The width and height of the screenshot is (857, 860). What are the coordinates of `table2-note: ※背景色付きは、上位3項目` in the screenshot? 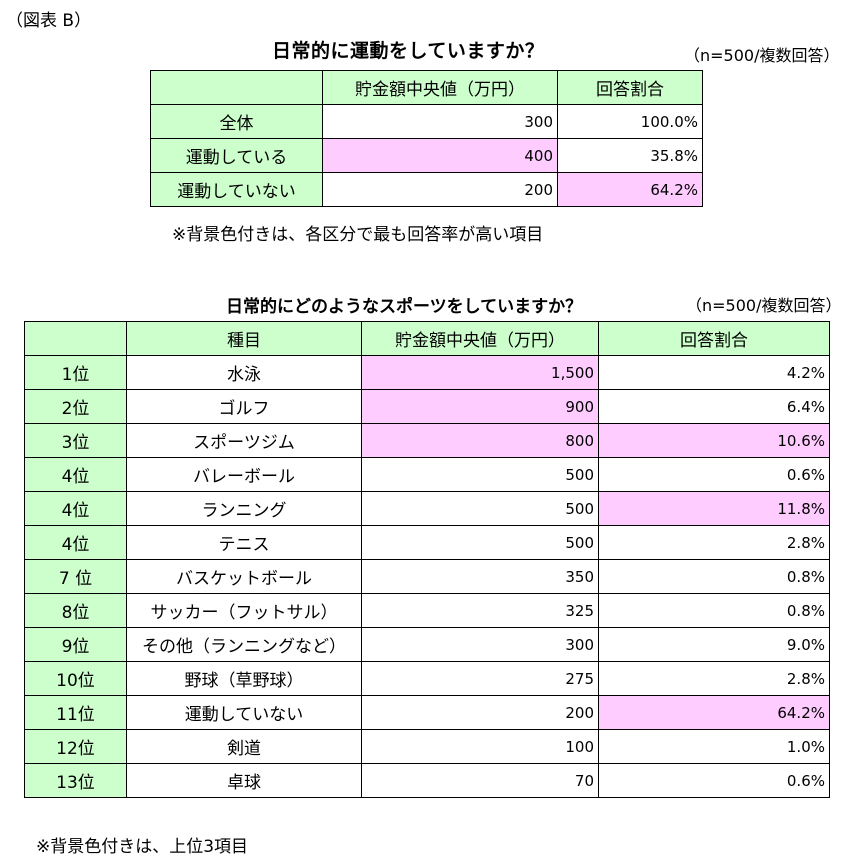 It's located at (142, 847).